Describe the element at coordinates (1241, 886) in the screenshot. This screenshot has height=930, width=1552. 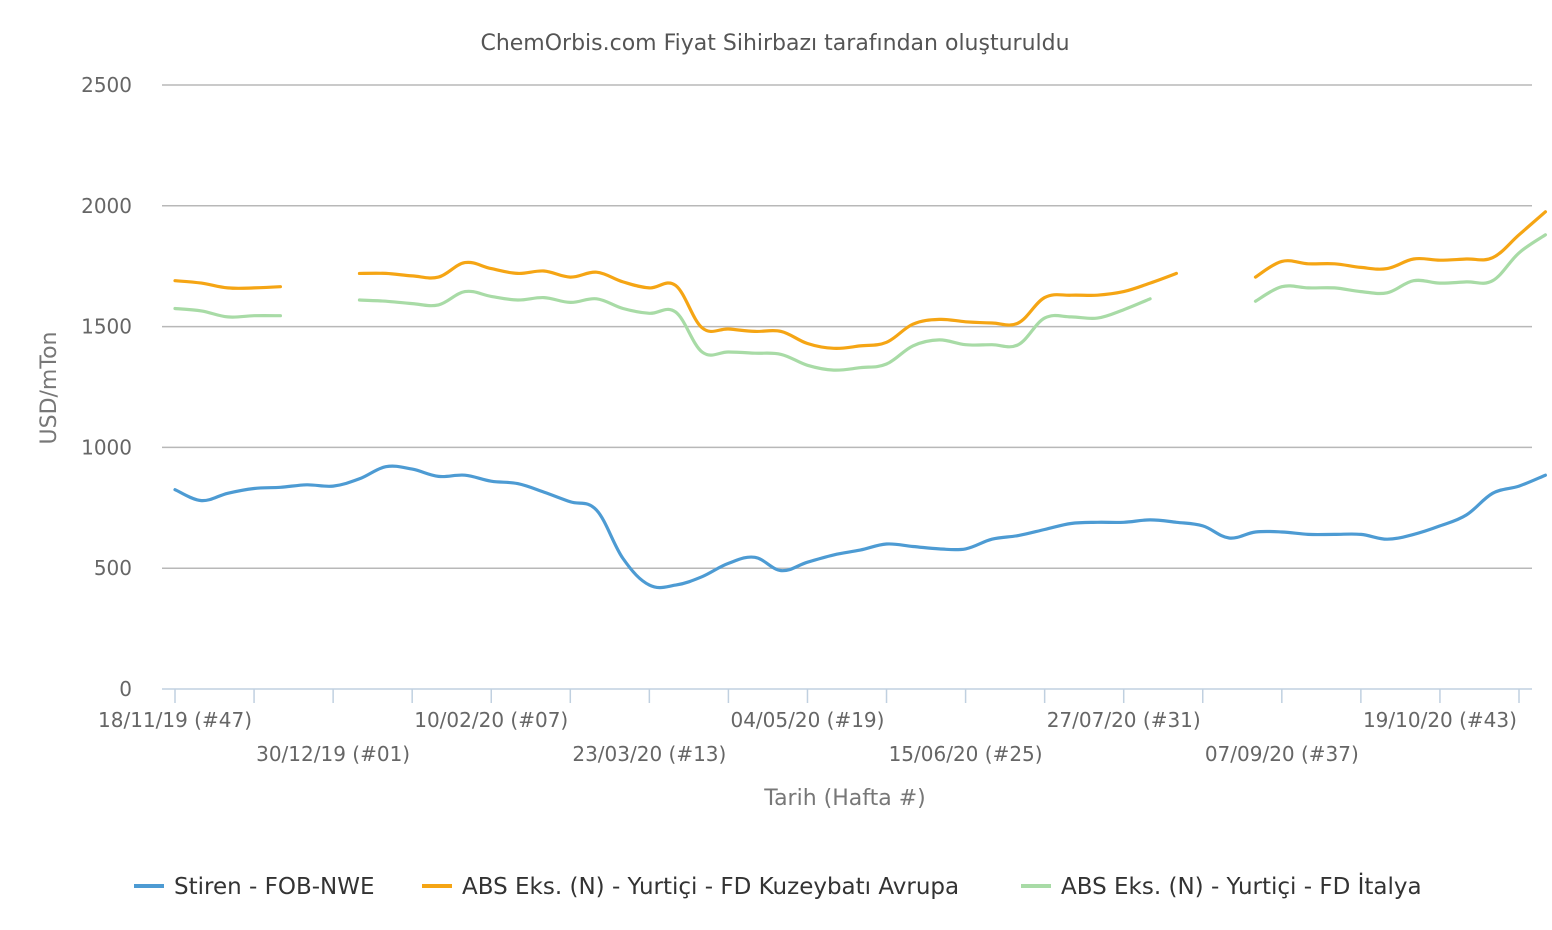
I see `legend-label: ABS Eks. (N) - Yurtiçi - FD İtalya` at that location.